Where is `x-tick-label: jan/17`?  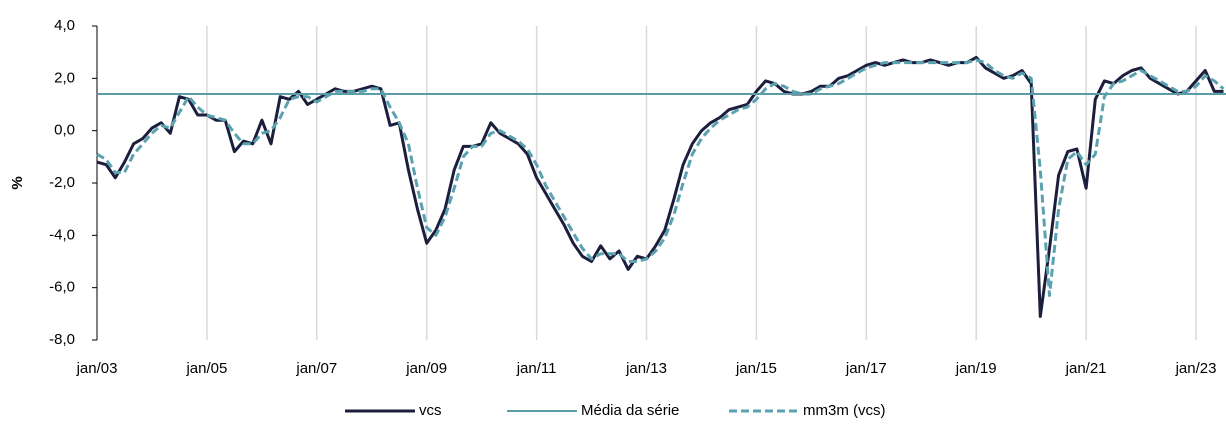
x-tick-label: jan/17 is located at coordinates (866, 368).